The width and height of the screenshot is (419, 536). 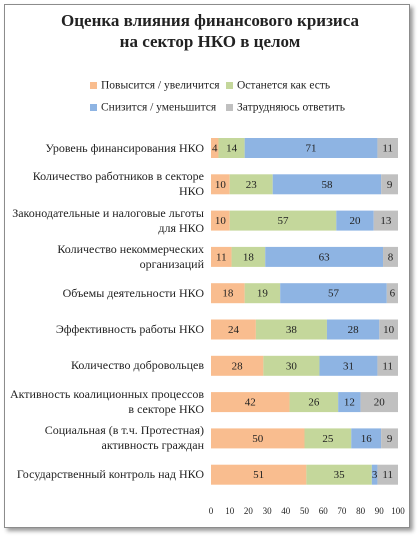 What do you see at coordinates (361, 511) in the screenshot?
I see `x-tick-label: 80` at bounding box center [361, 511].